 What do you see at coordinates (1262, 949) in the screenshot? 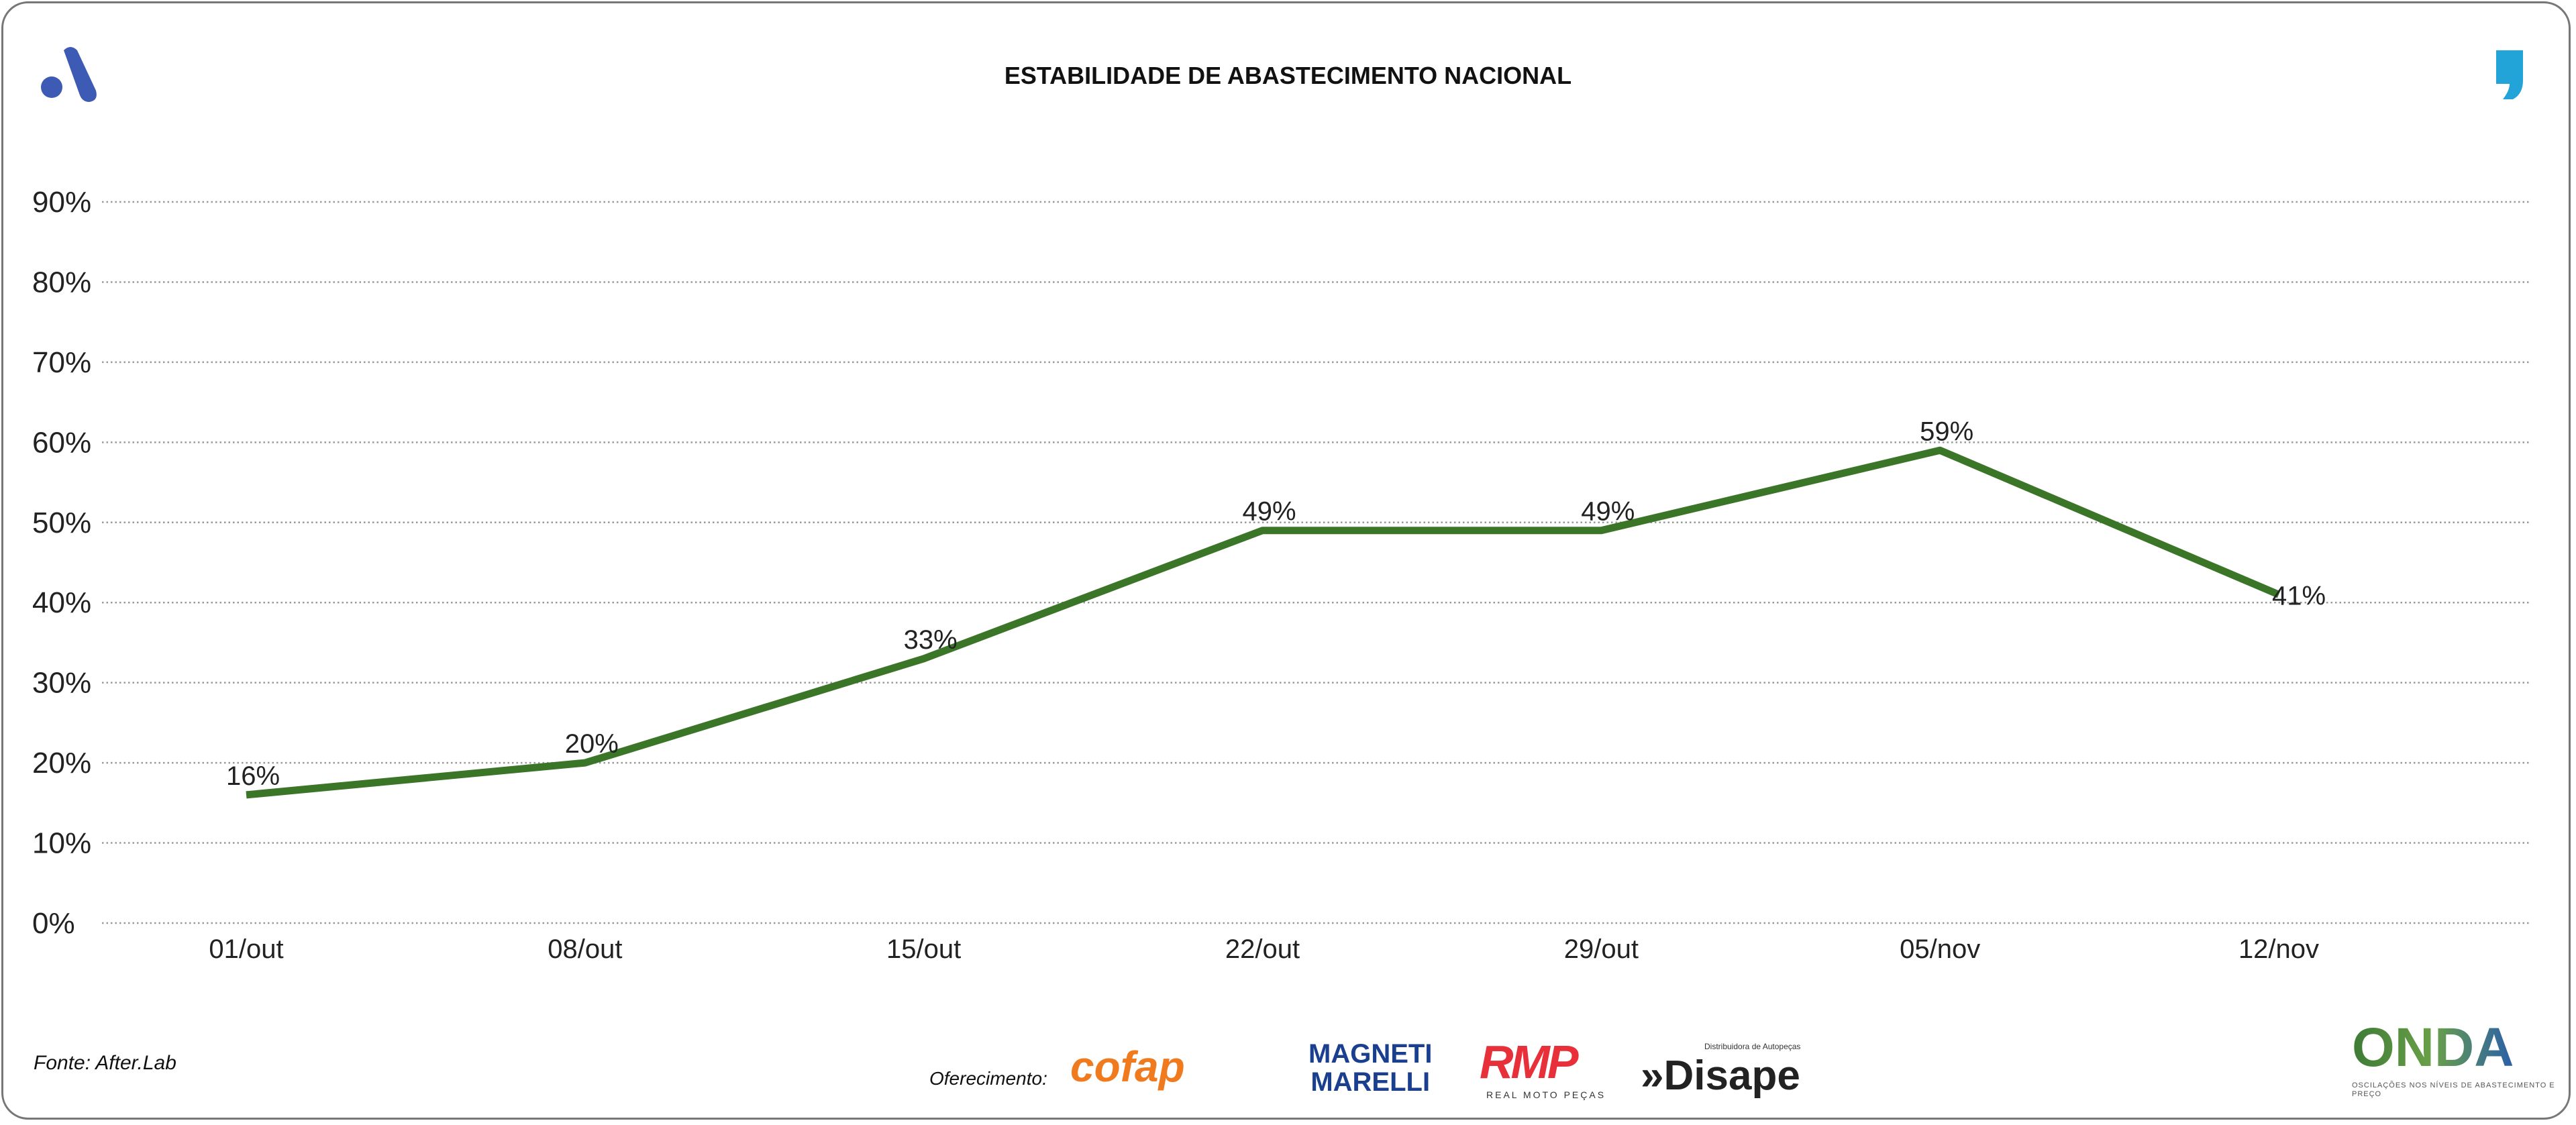
I see `x-tick-label: 22/out` at bounding box center [1262, 949].